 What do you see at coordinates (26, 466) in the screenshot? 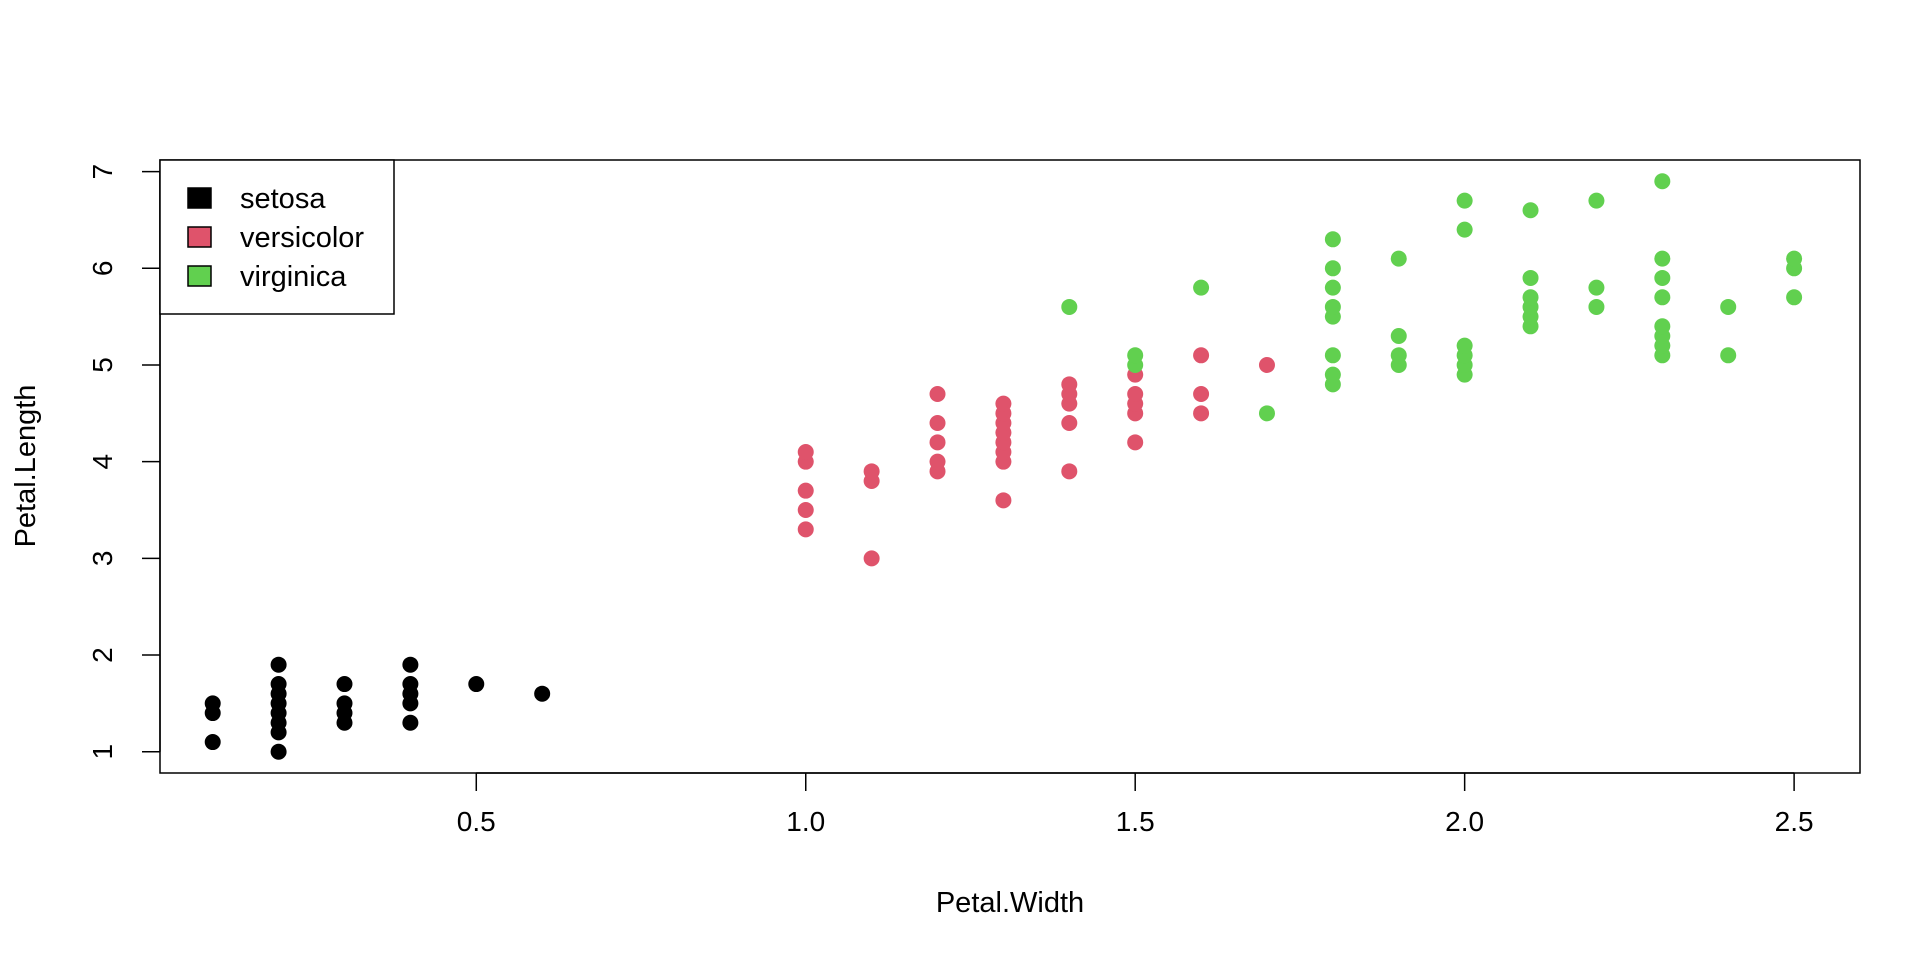
I see `y-axis-label: Petal.Length` at bounding box center [26, 466].